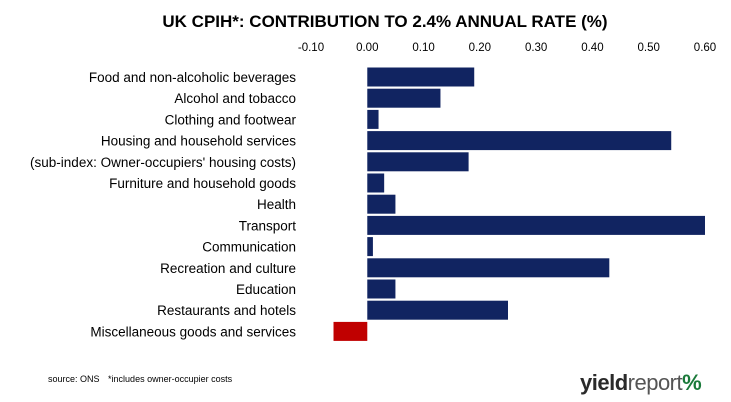  Describe the element at coordinates (655, 382) in the screenshot. I see `brand-part-2: report` at that location.